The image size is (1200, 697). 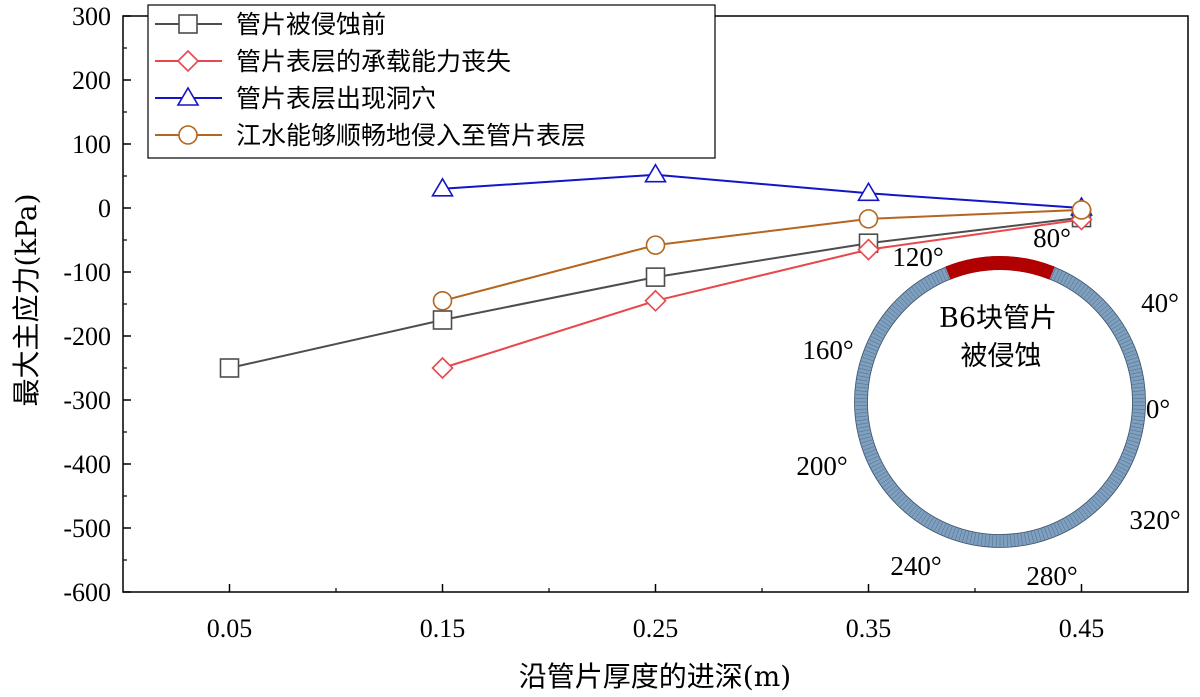 I want to click on y-tick-label: -100, so click(x=87, y=272).